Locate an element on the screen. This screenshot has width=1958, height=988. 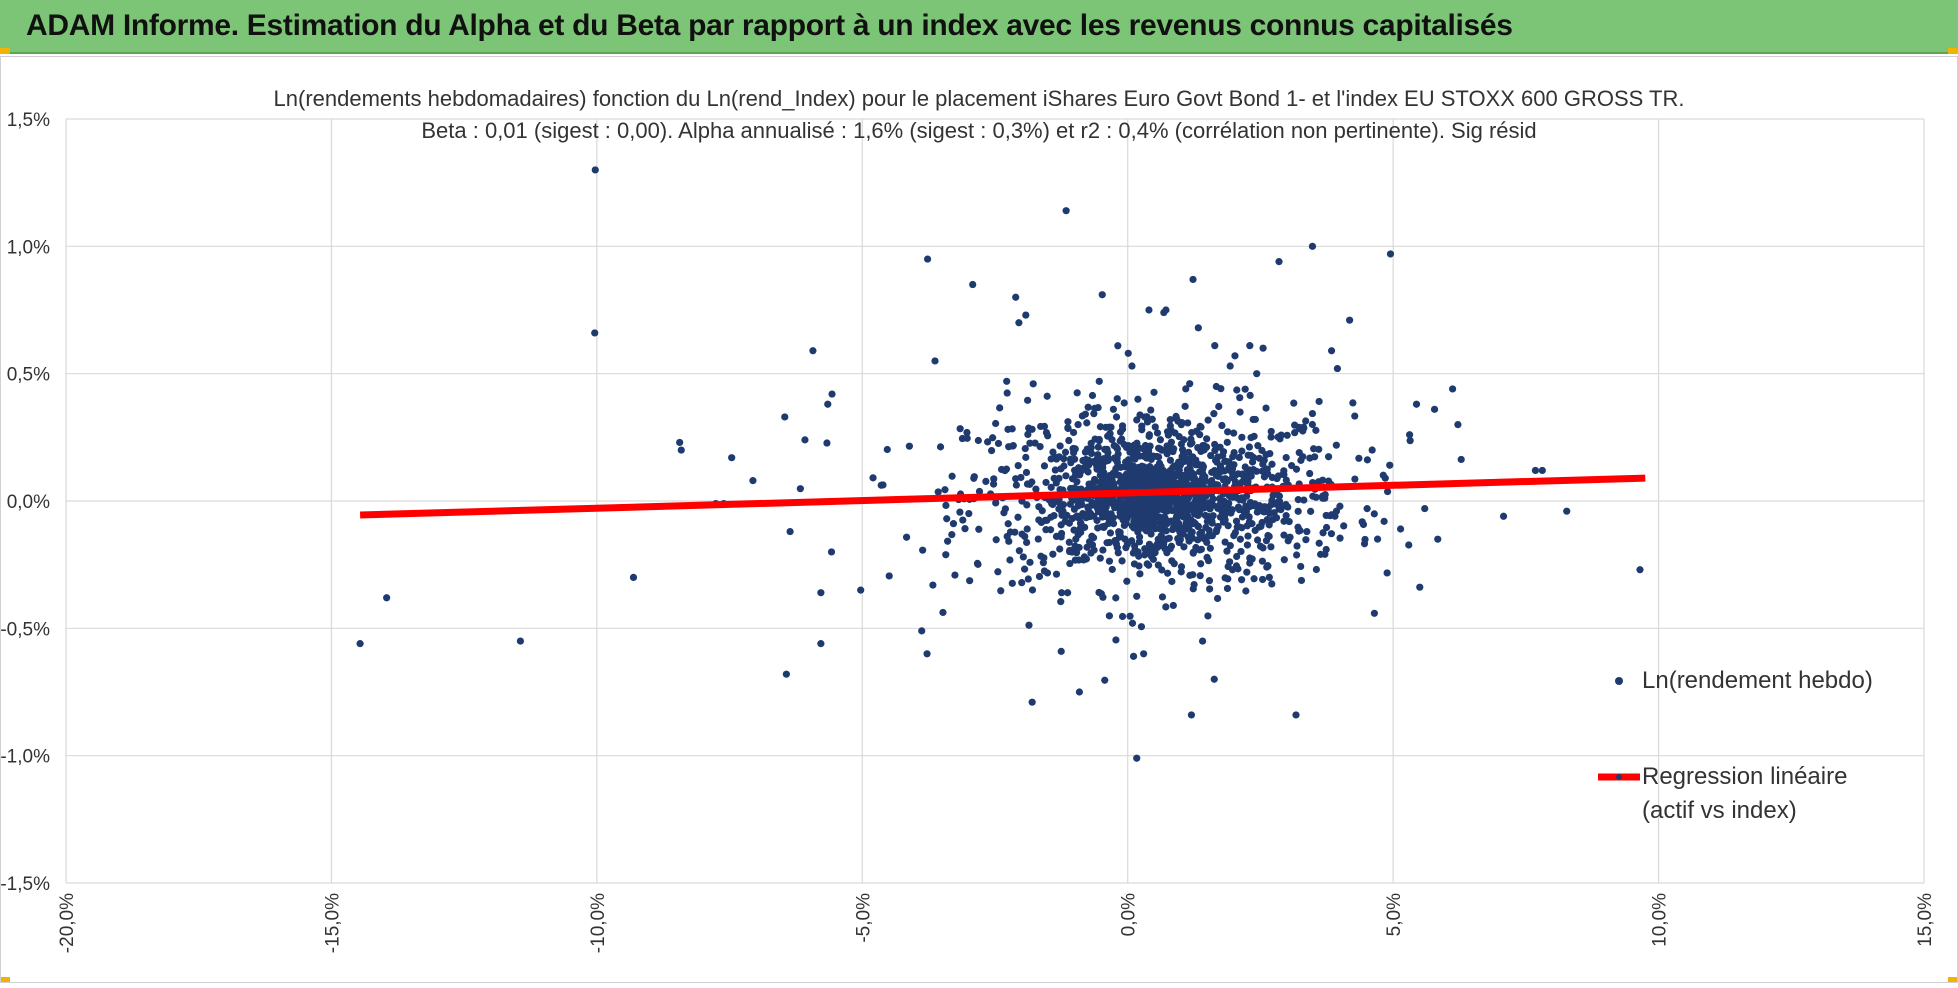
x-tick-label: 5,0% is located at coordinates (1394, 914).